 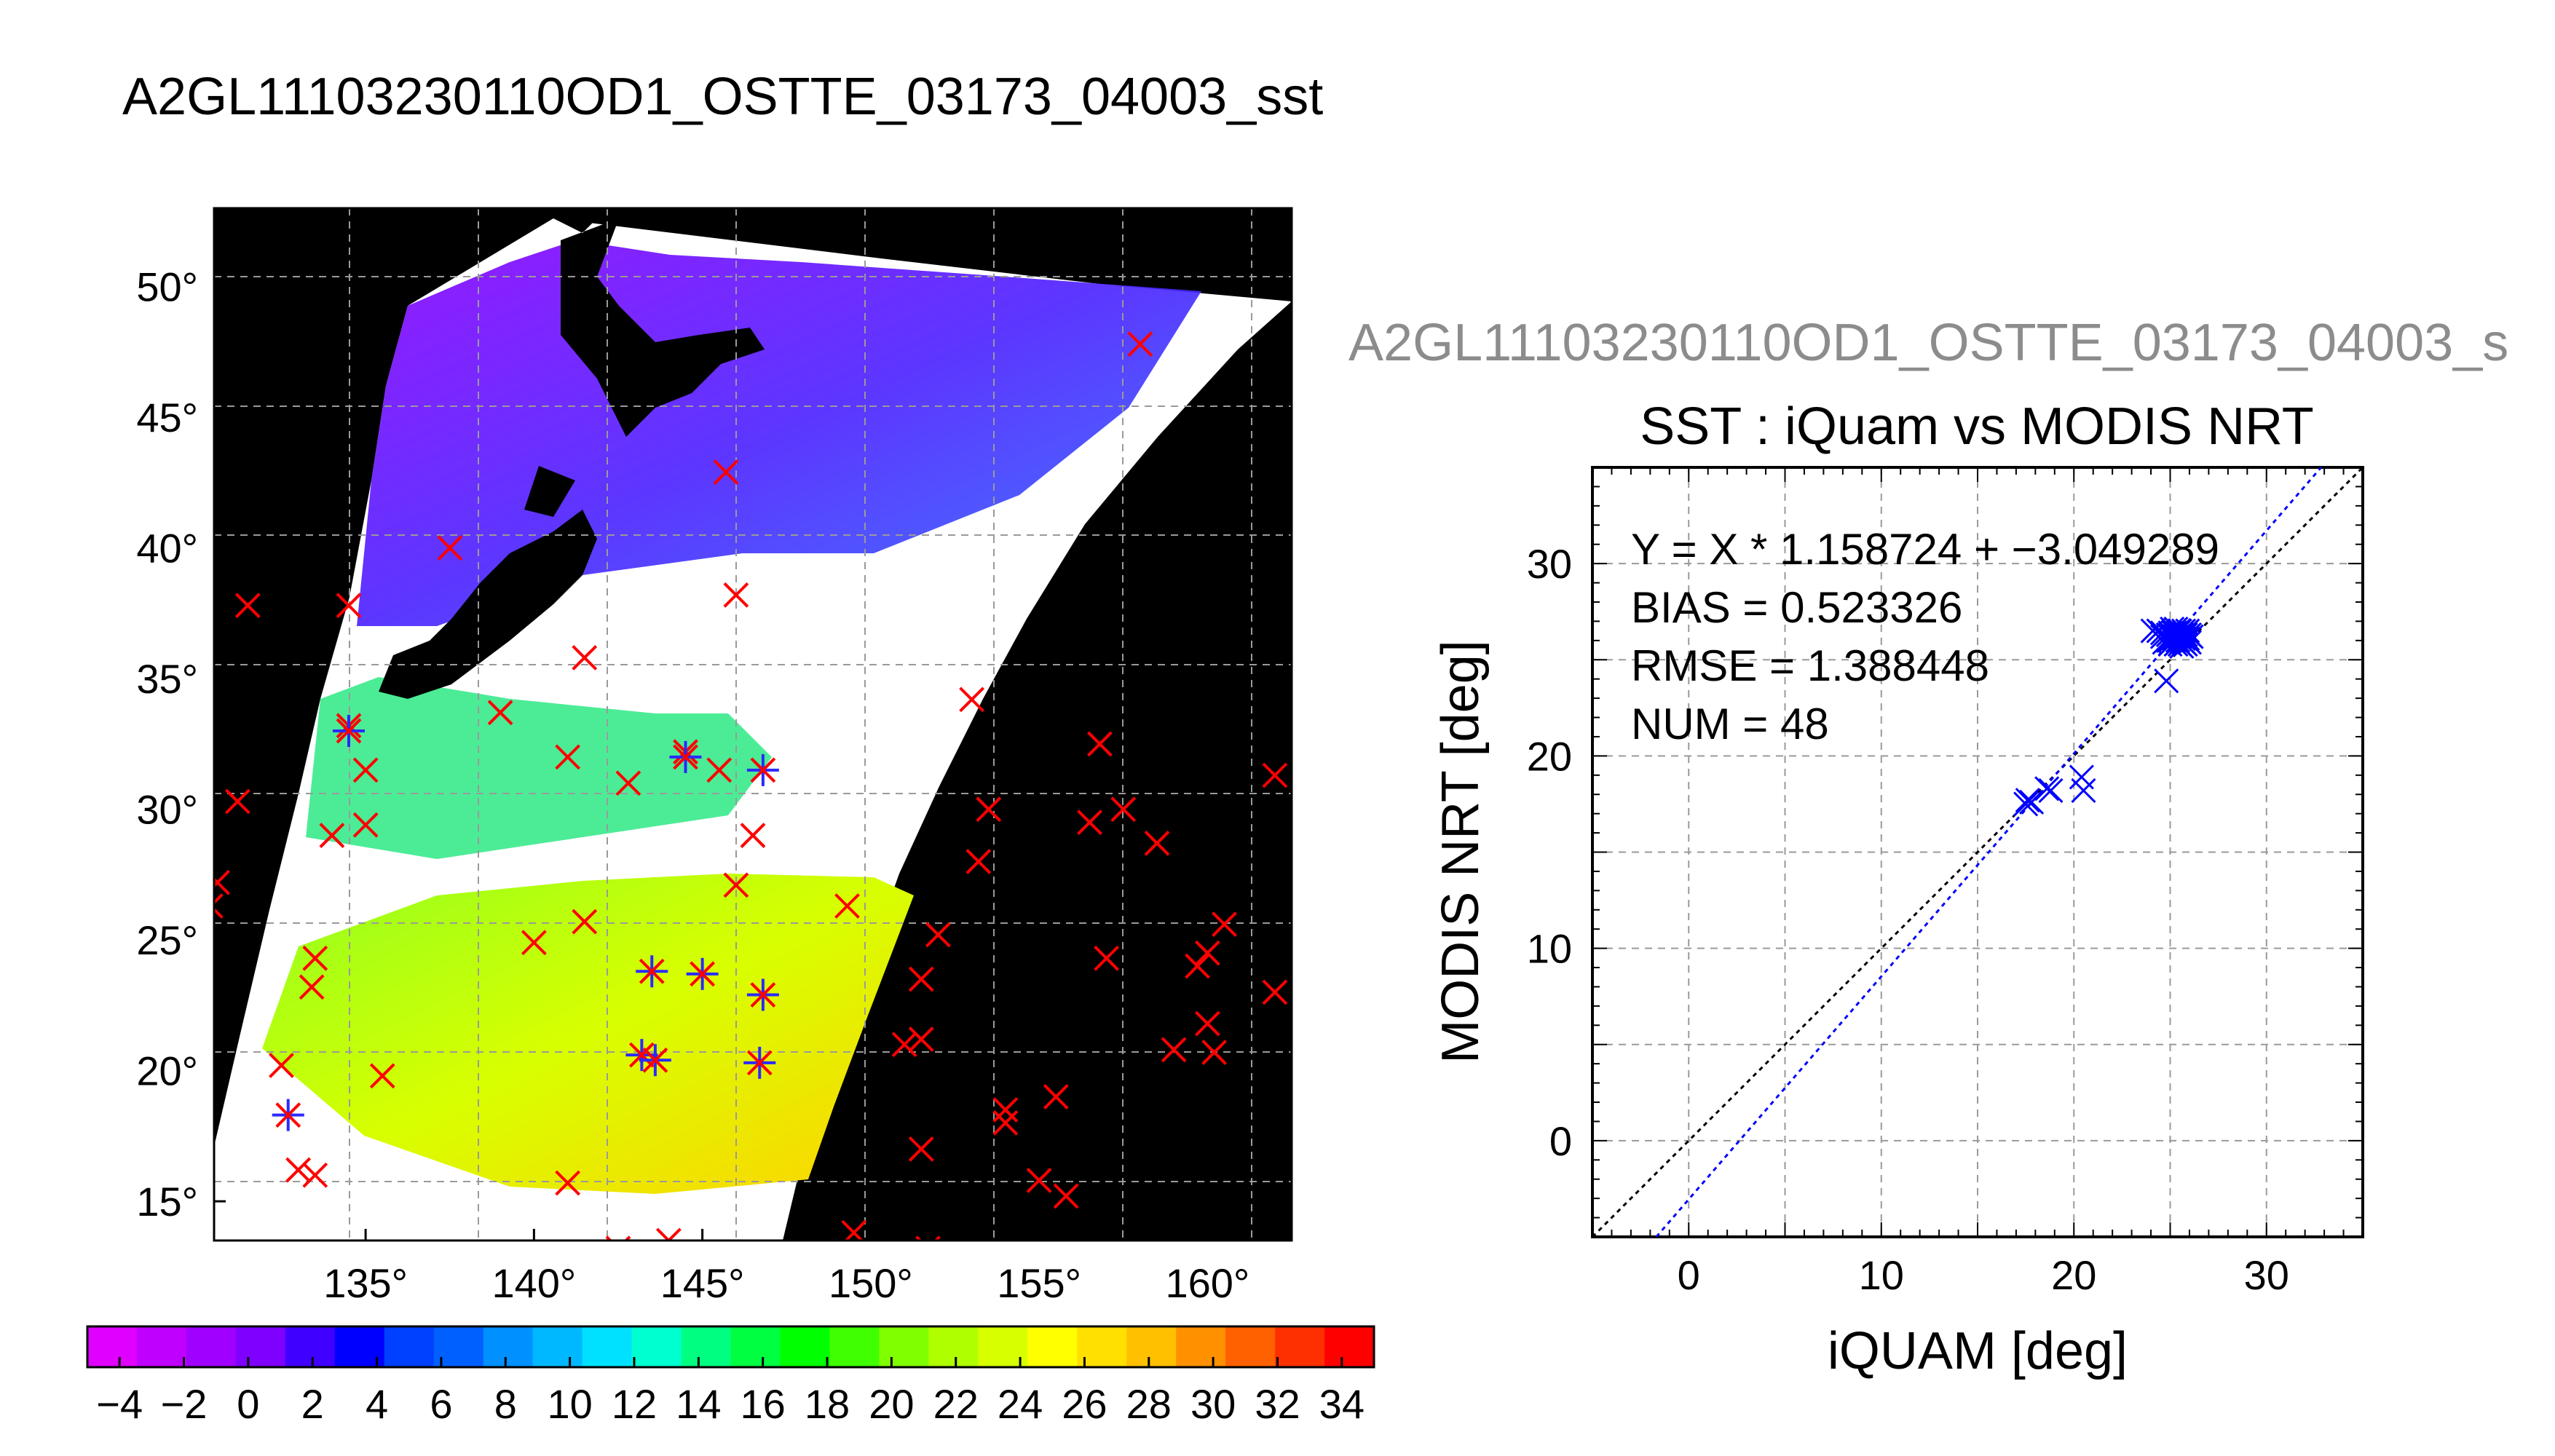 What do you see at coordinates (1020, 1404) in the screenshot?
I see `colorbar-tick-label: 24` at bounding box center [1020, 1404].